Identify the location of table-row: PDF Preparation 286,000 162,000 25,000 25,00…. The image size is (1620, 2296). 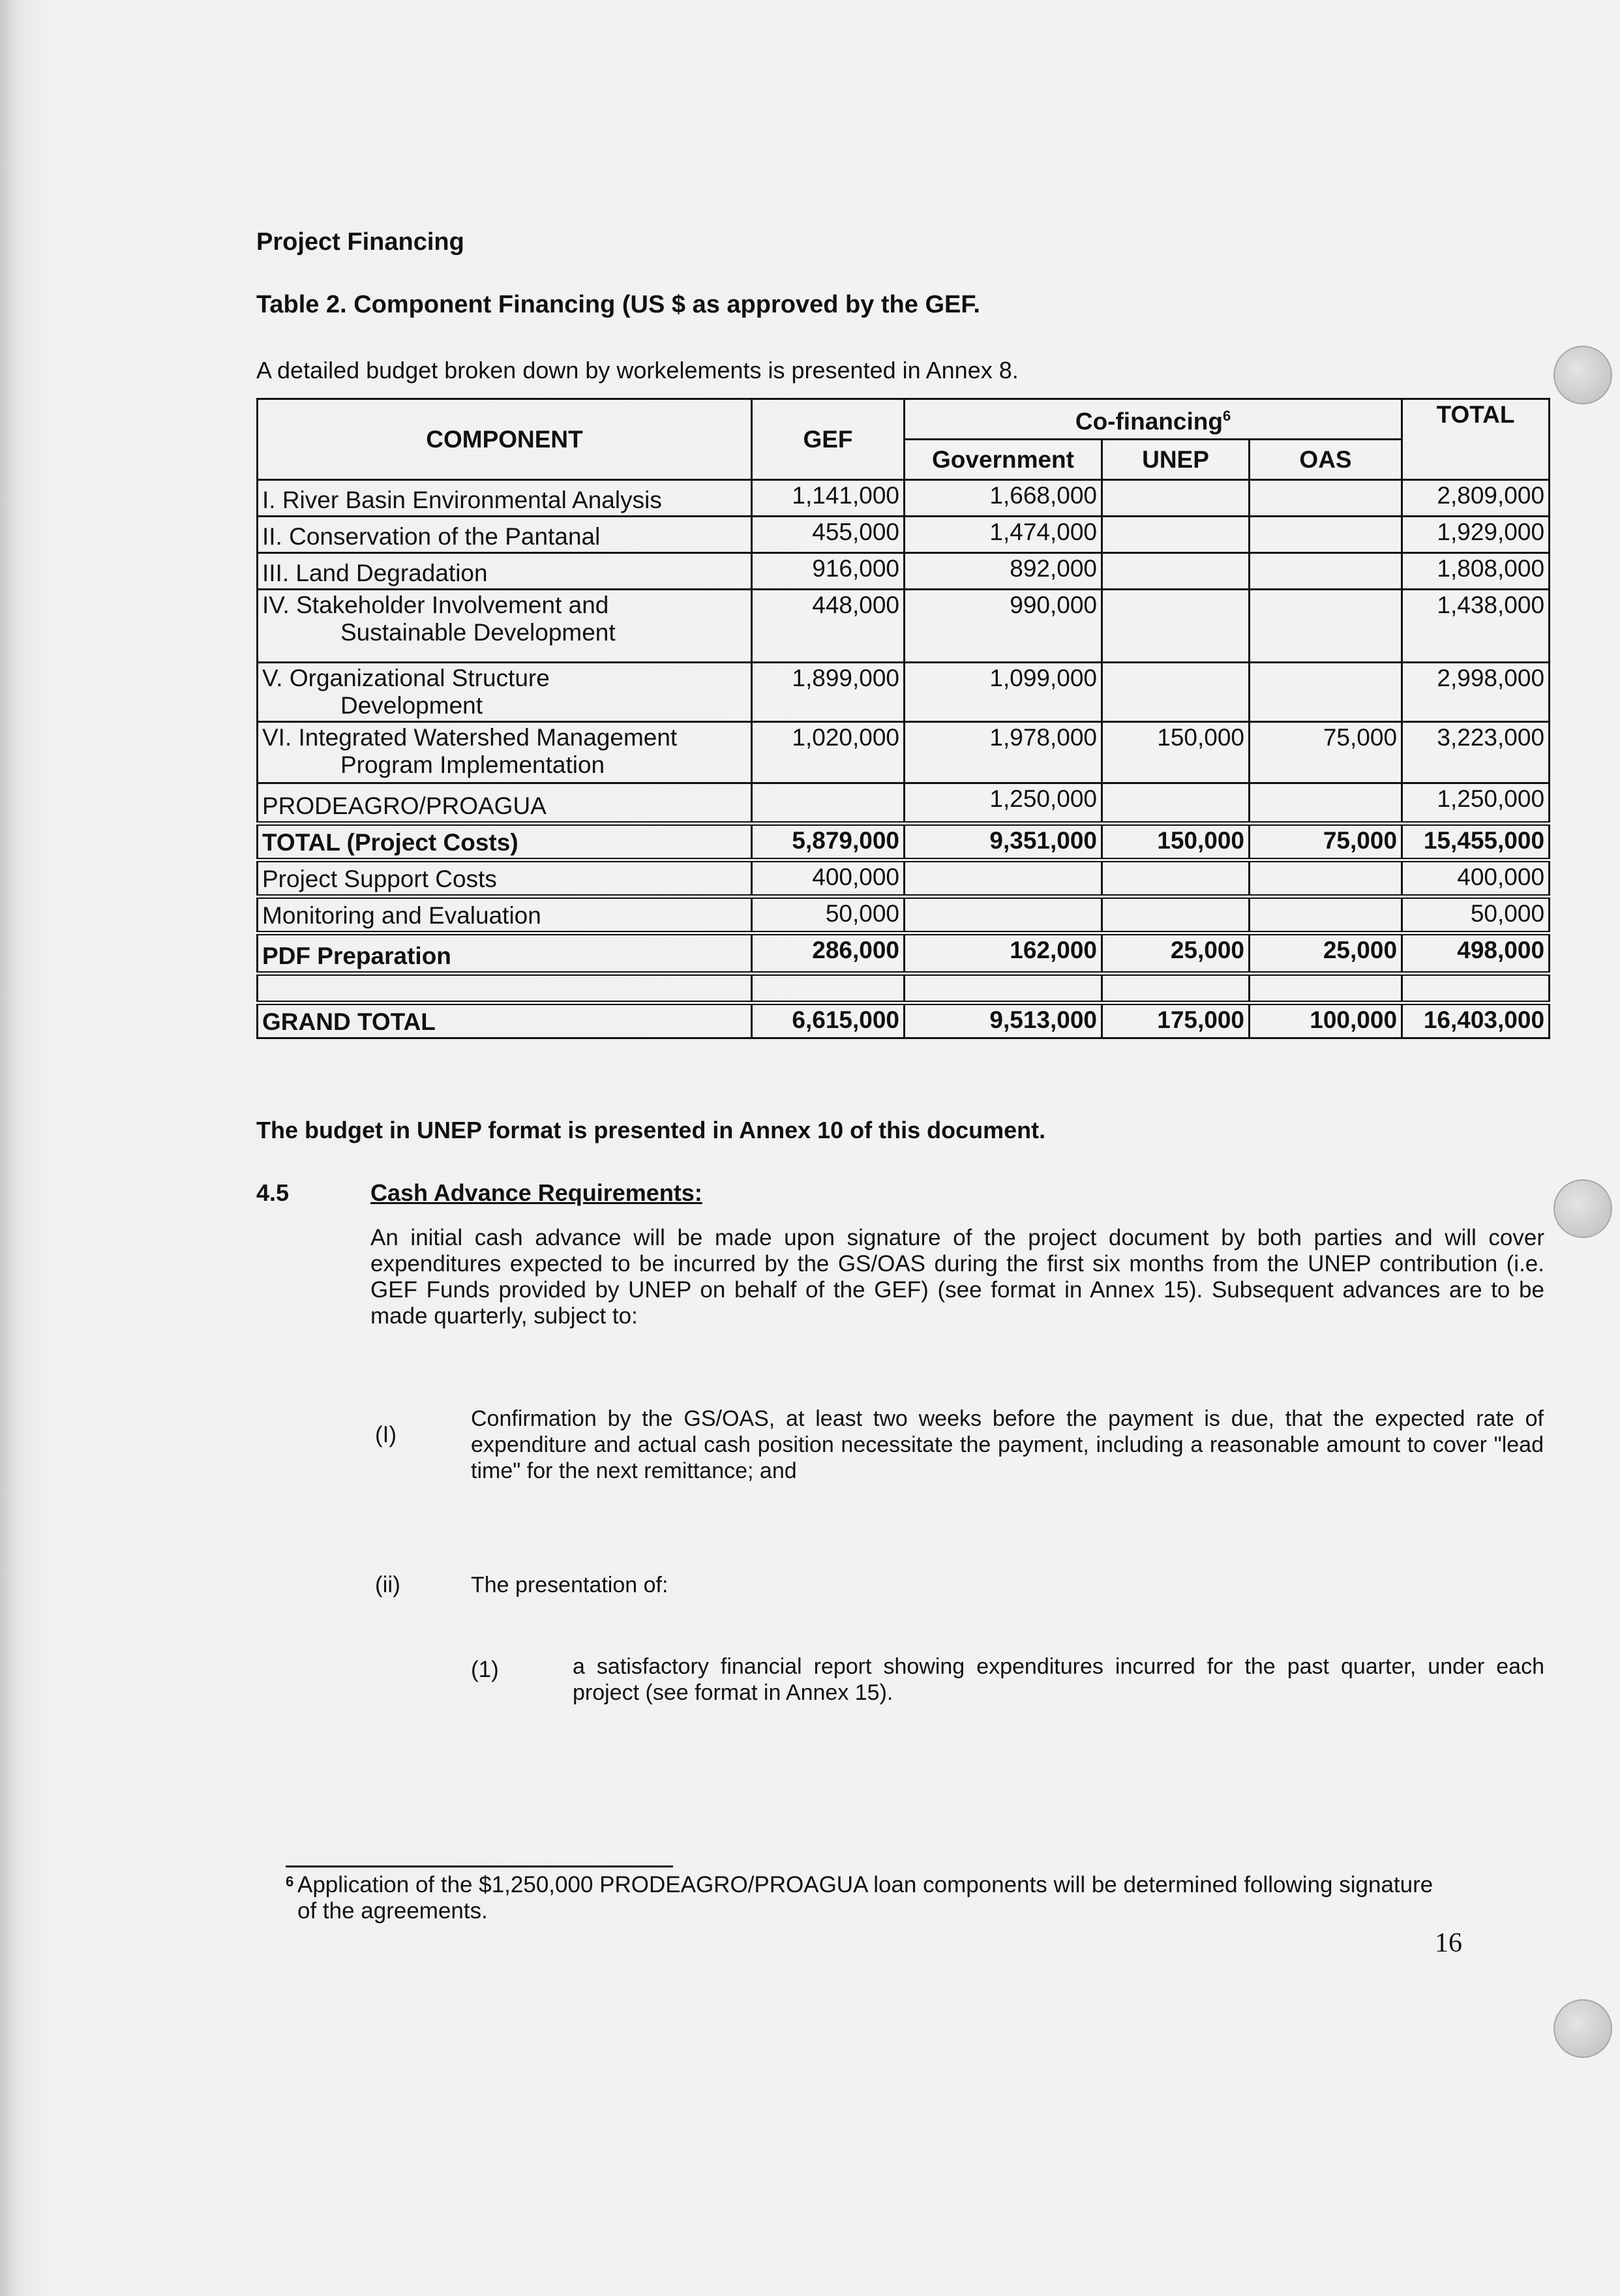
(904, 952).